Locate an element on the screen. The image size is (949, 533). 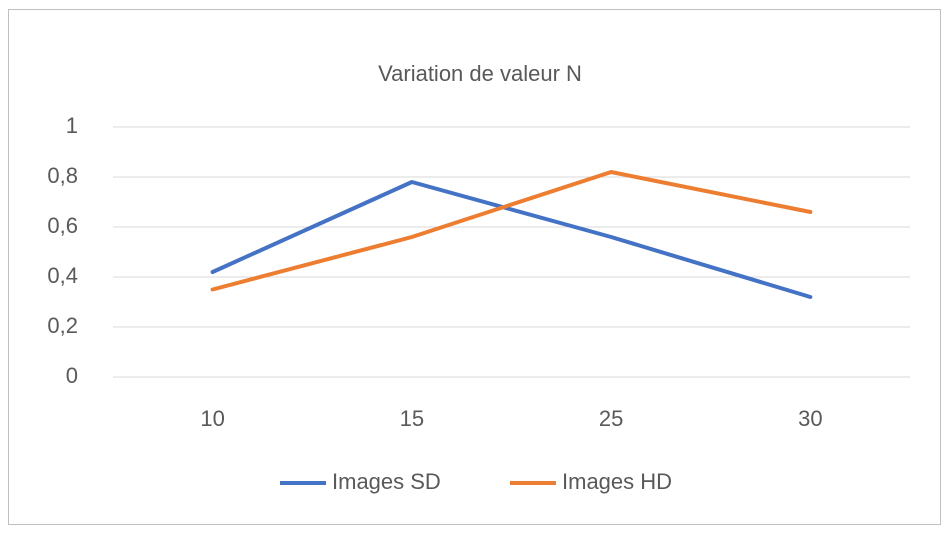
y-tick-label: 0,2 is located at coordinates (62, 325).